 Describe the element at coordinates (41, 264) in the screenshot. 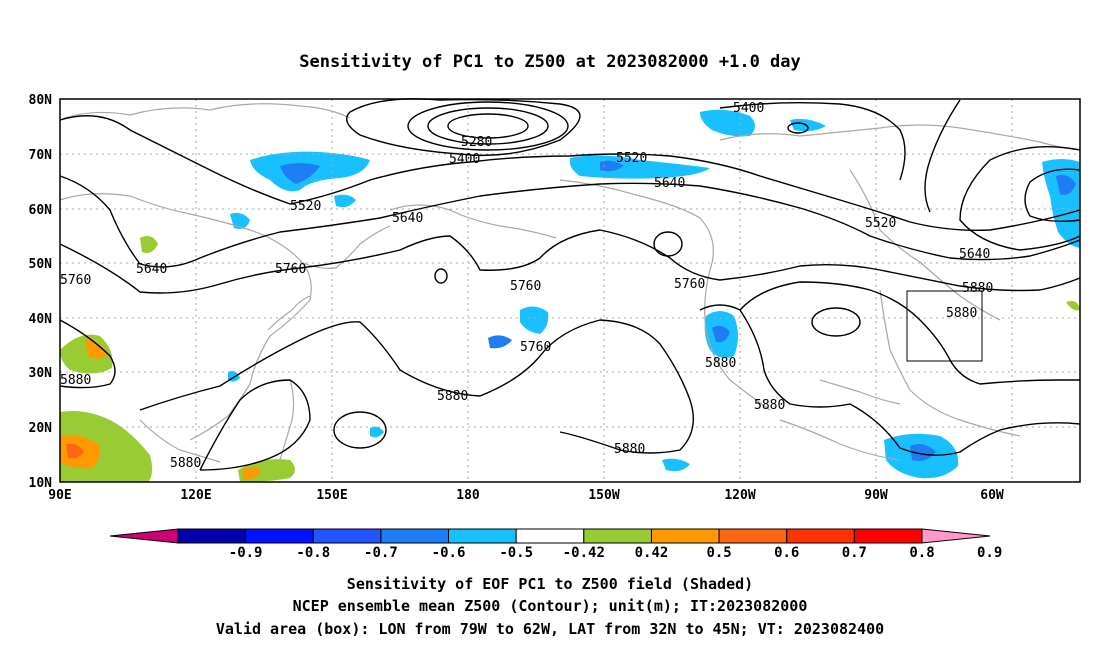

I see `lat-tick-label: 50N` at that location.